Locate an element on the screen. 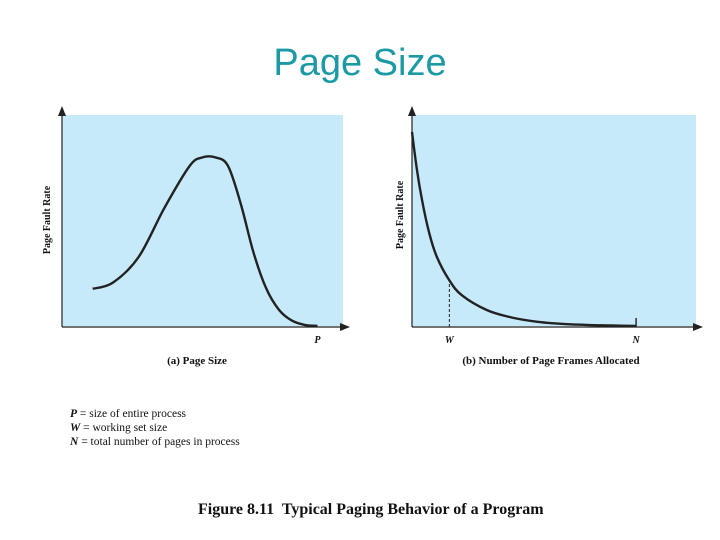  legend-item: W = working set size is located at coordinates (155, 428).